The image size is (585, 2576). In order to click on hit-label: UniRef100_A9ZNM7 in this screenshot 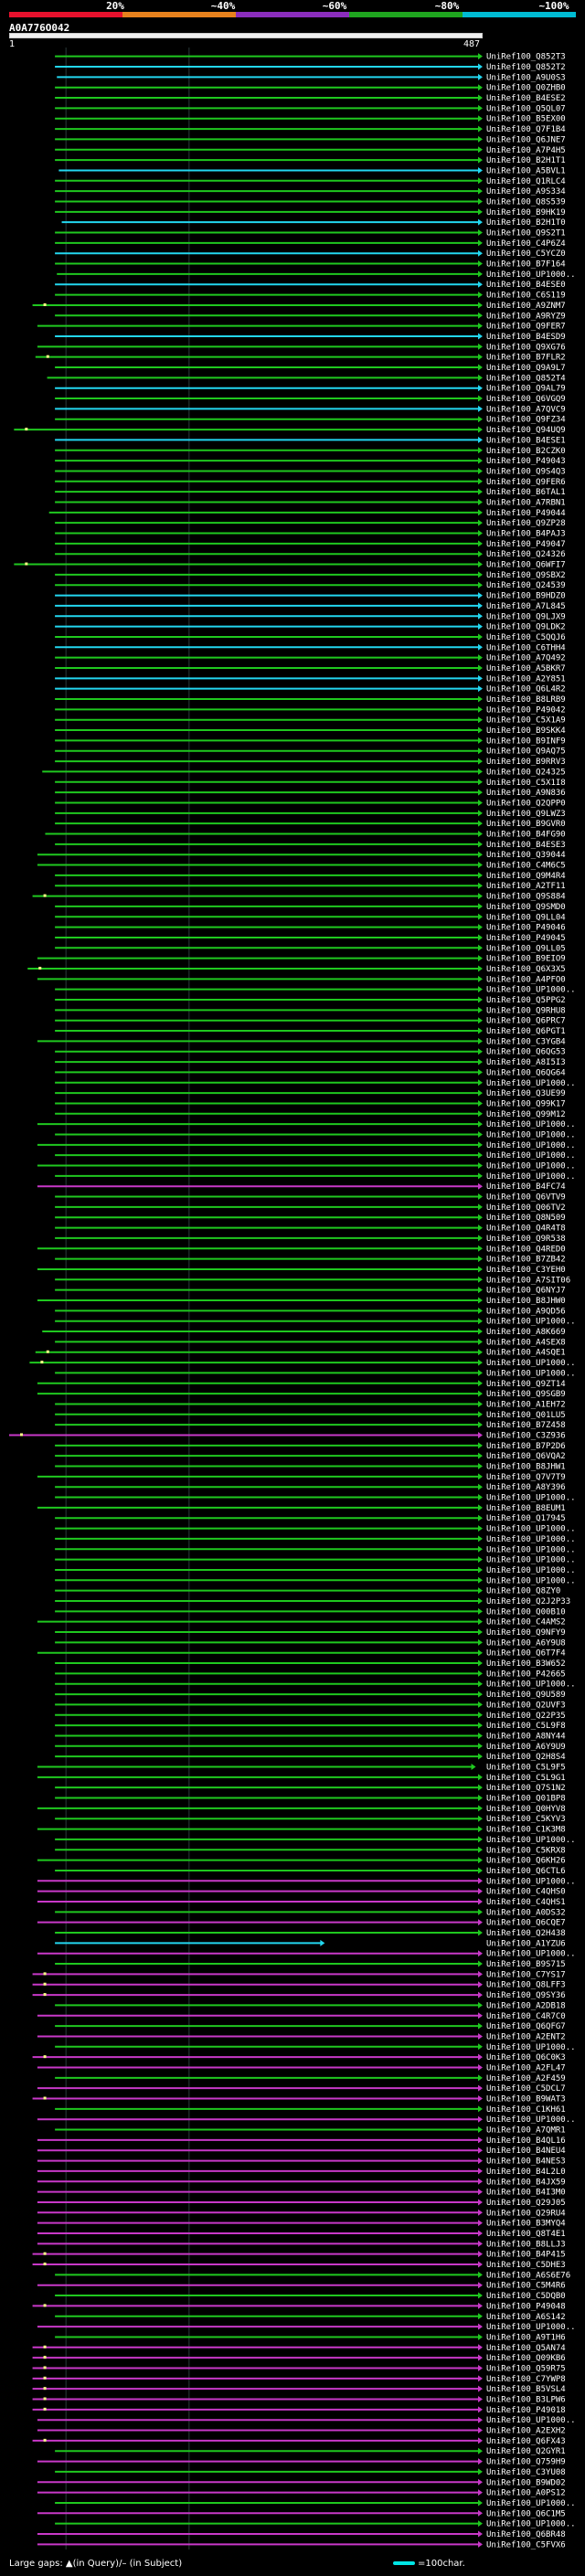, I will do `click(526, 306)`.